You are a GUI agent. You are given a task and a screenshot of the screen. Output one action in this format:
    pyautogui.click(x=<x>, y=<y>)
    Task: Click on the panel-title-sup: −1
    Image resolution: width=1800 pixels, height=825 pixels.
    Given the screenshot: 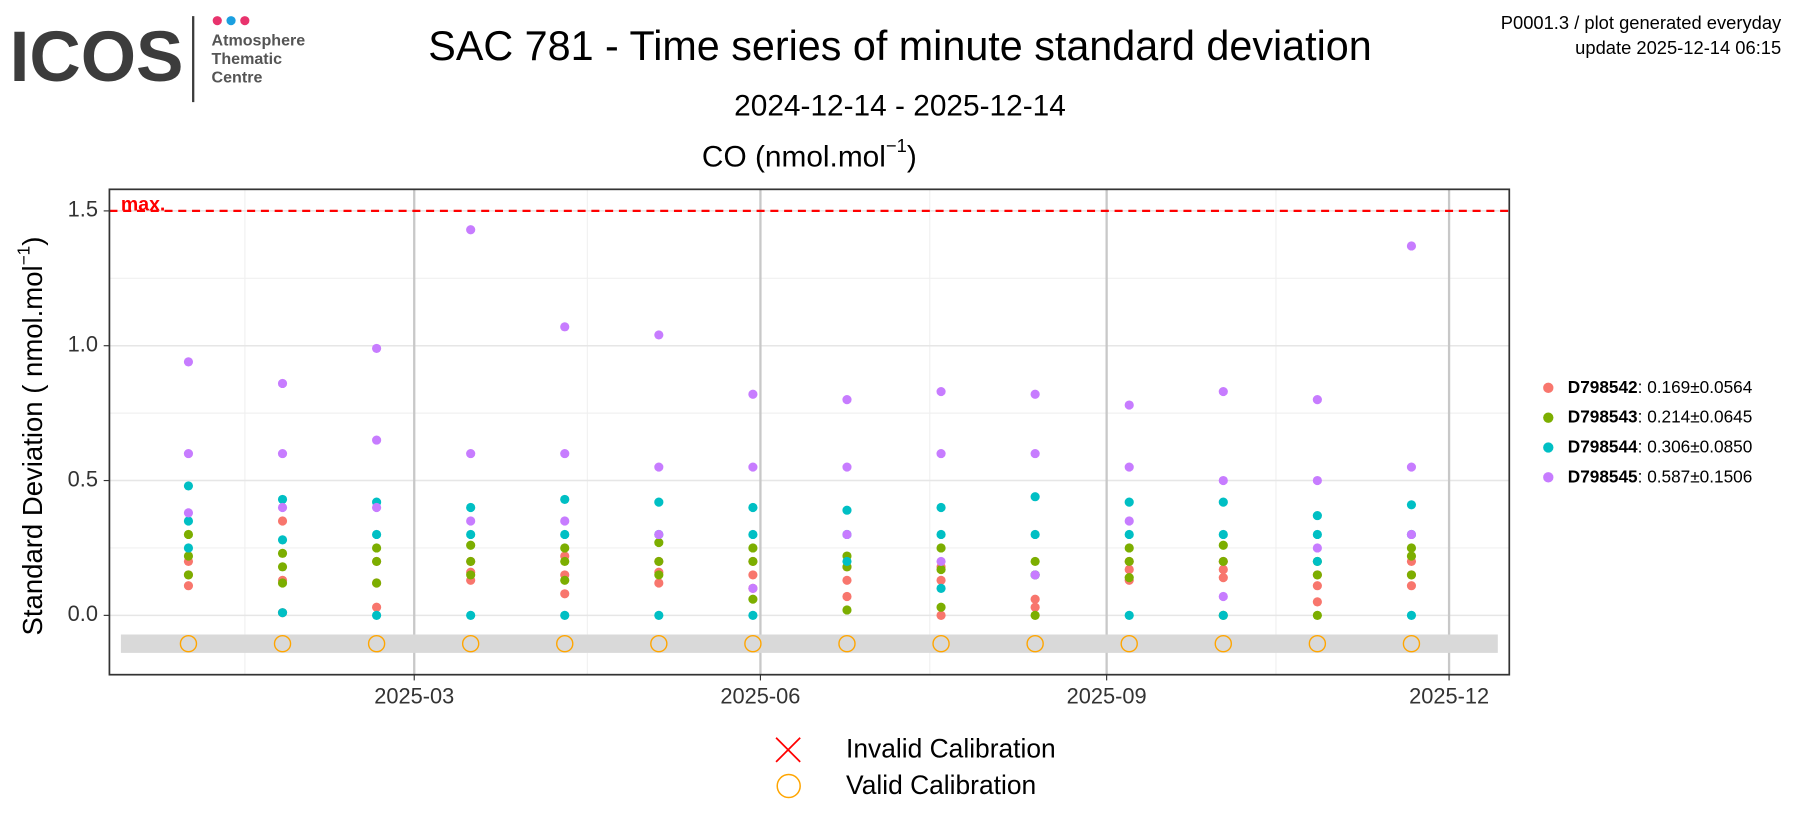 What is the action you would take?
    pyautogui.click(x=896, y=145)
    